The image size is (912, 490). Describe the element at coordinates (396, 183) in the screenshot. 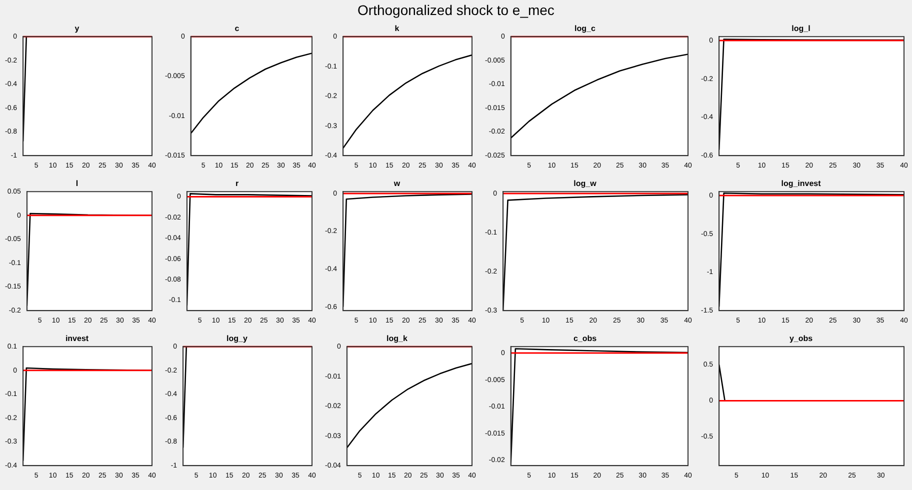

I see `chart-title: w` at that location.